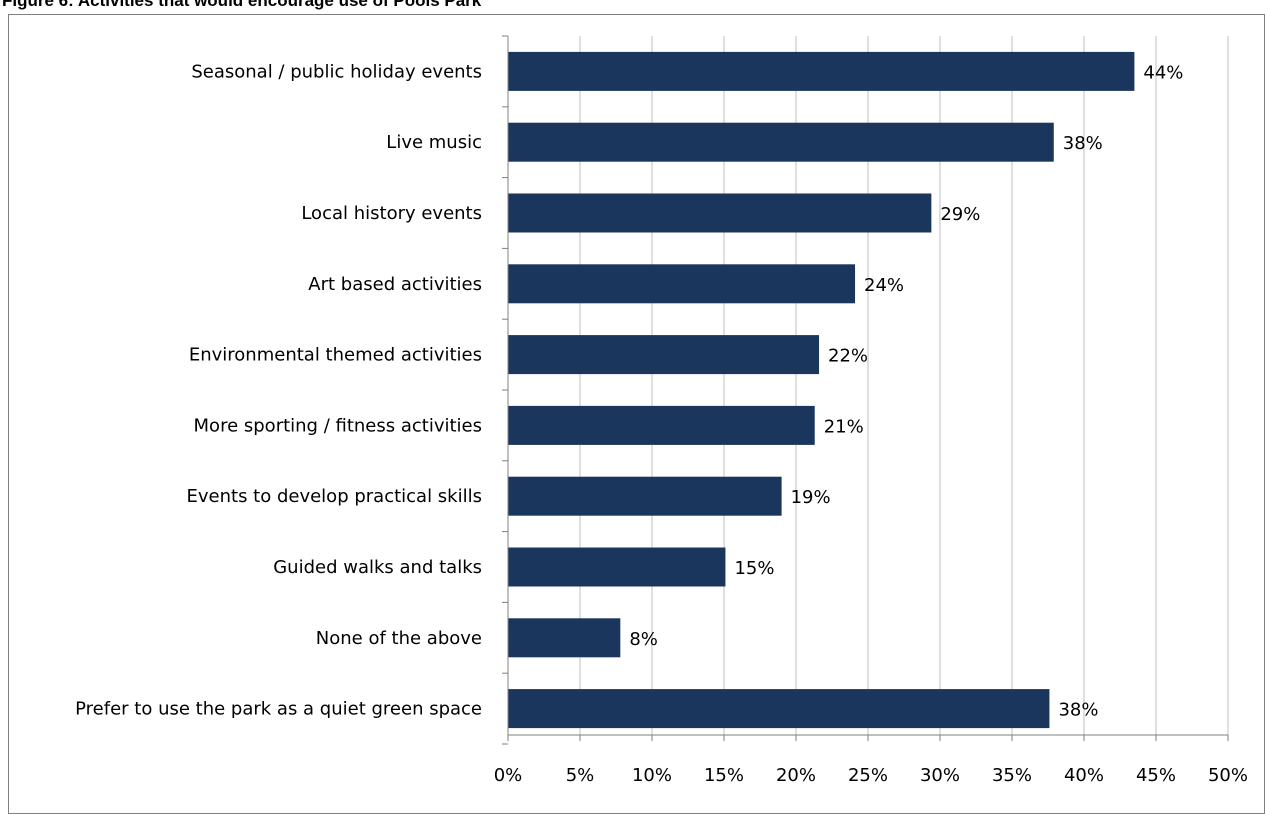 Image resolution: width=1266 pixels, height=814 pixels. Describe the element at coordinates (868, 775) in the screenshot. I see `x-tick-label: 25%` at that location.